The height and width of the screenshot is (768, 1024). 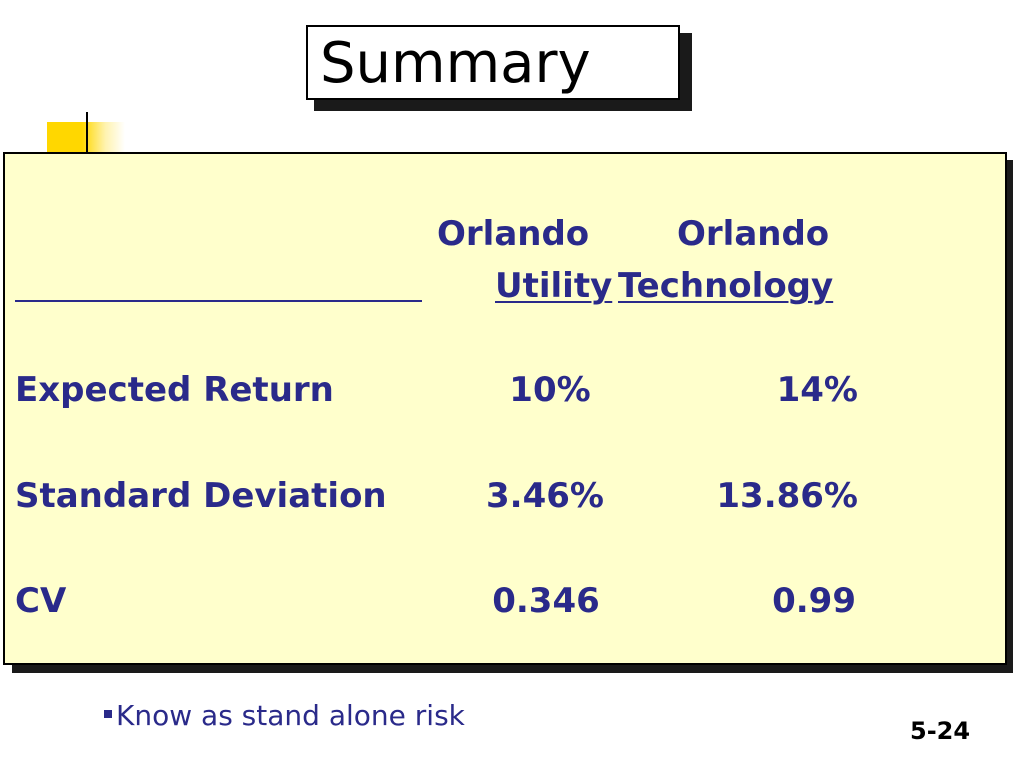 What do you see at coordinates (550, 390) in the screenshot?
I see `cell-utility-expected-return: 10%` at bounding box center [550, 390].